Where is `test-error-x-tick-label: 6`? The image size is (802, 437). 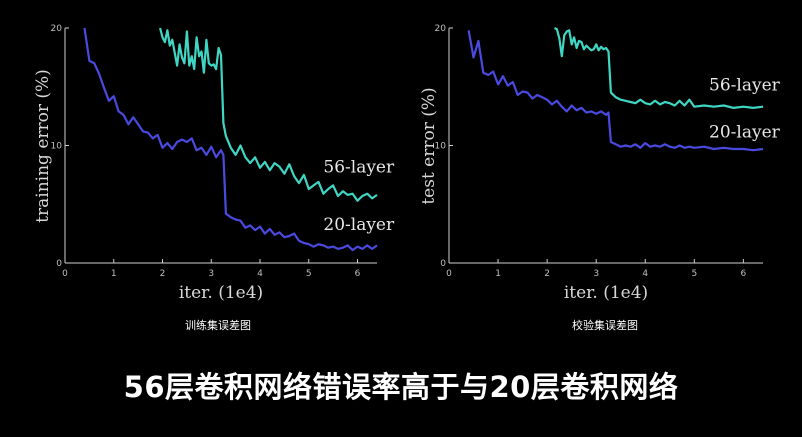 test-error-x-tick-label: 6 is located at coordinates (744, 274).